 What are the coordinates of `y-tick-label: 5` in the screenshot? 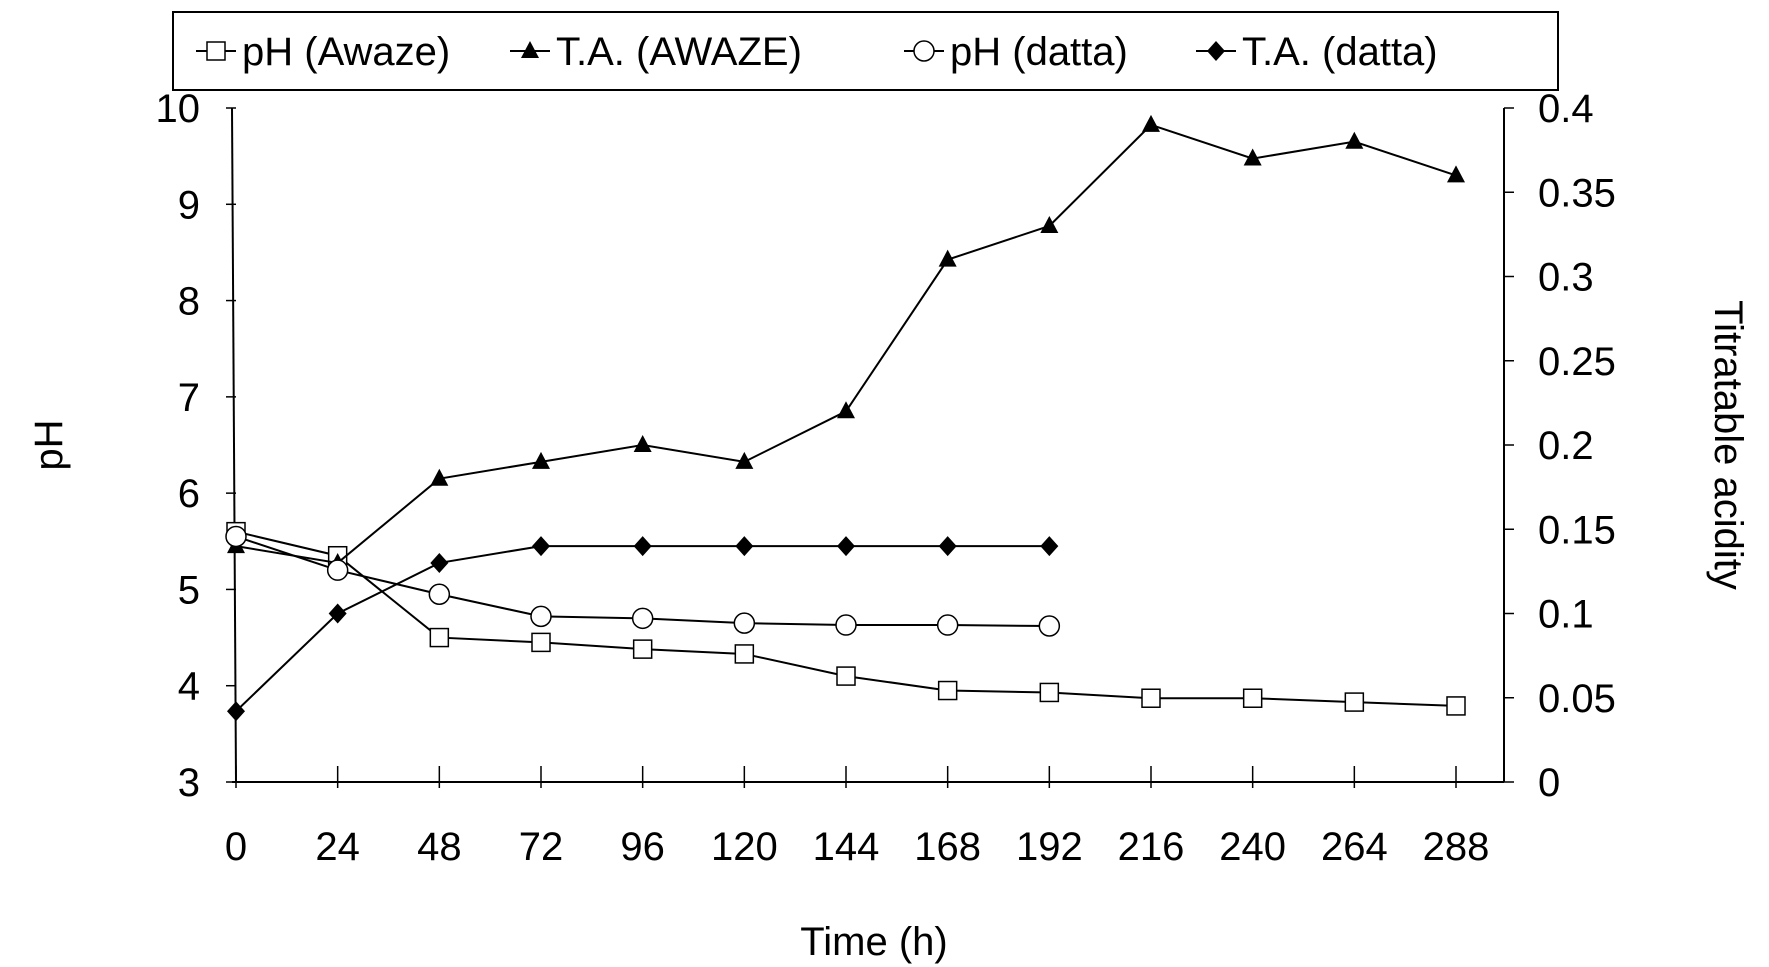 It's located at (189, 590).